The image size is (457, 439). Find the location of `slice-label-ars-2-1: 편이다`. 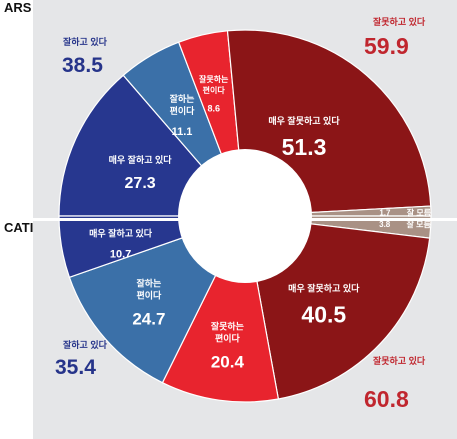

slice-label-ars-2-1: 편이다 is located at coordinates (214, 90).